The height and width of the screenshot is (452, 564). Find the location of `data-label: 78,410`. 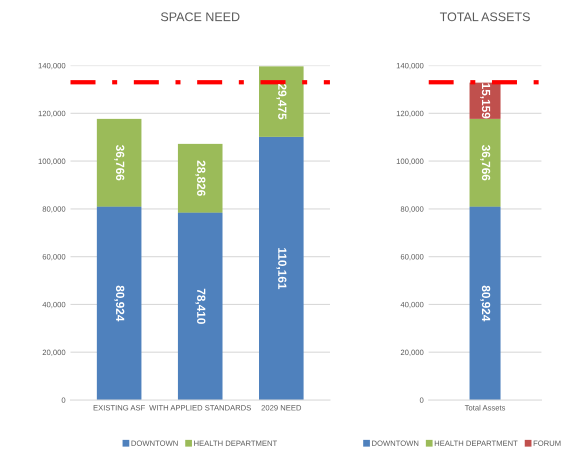

data-label: 78,410 is located at coordinates (200, 306).